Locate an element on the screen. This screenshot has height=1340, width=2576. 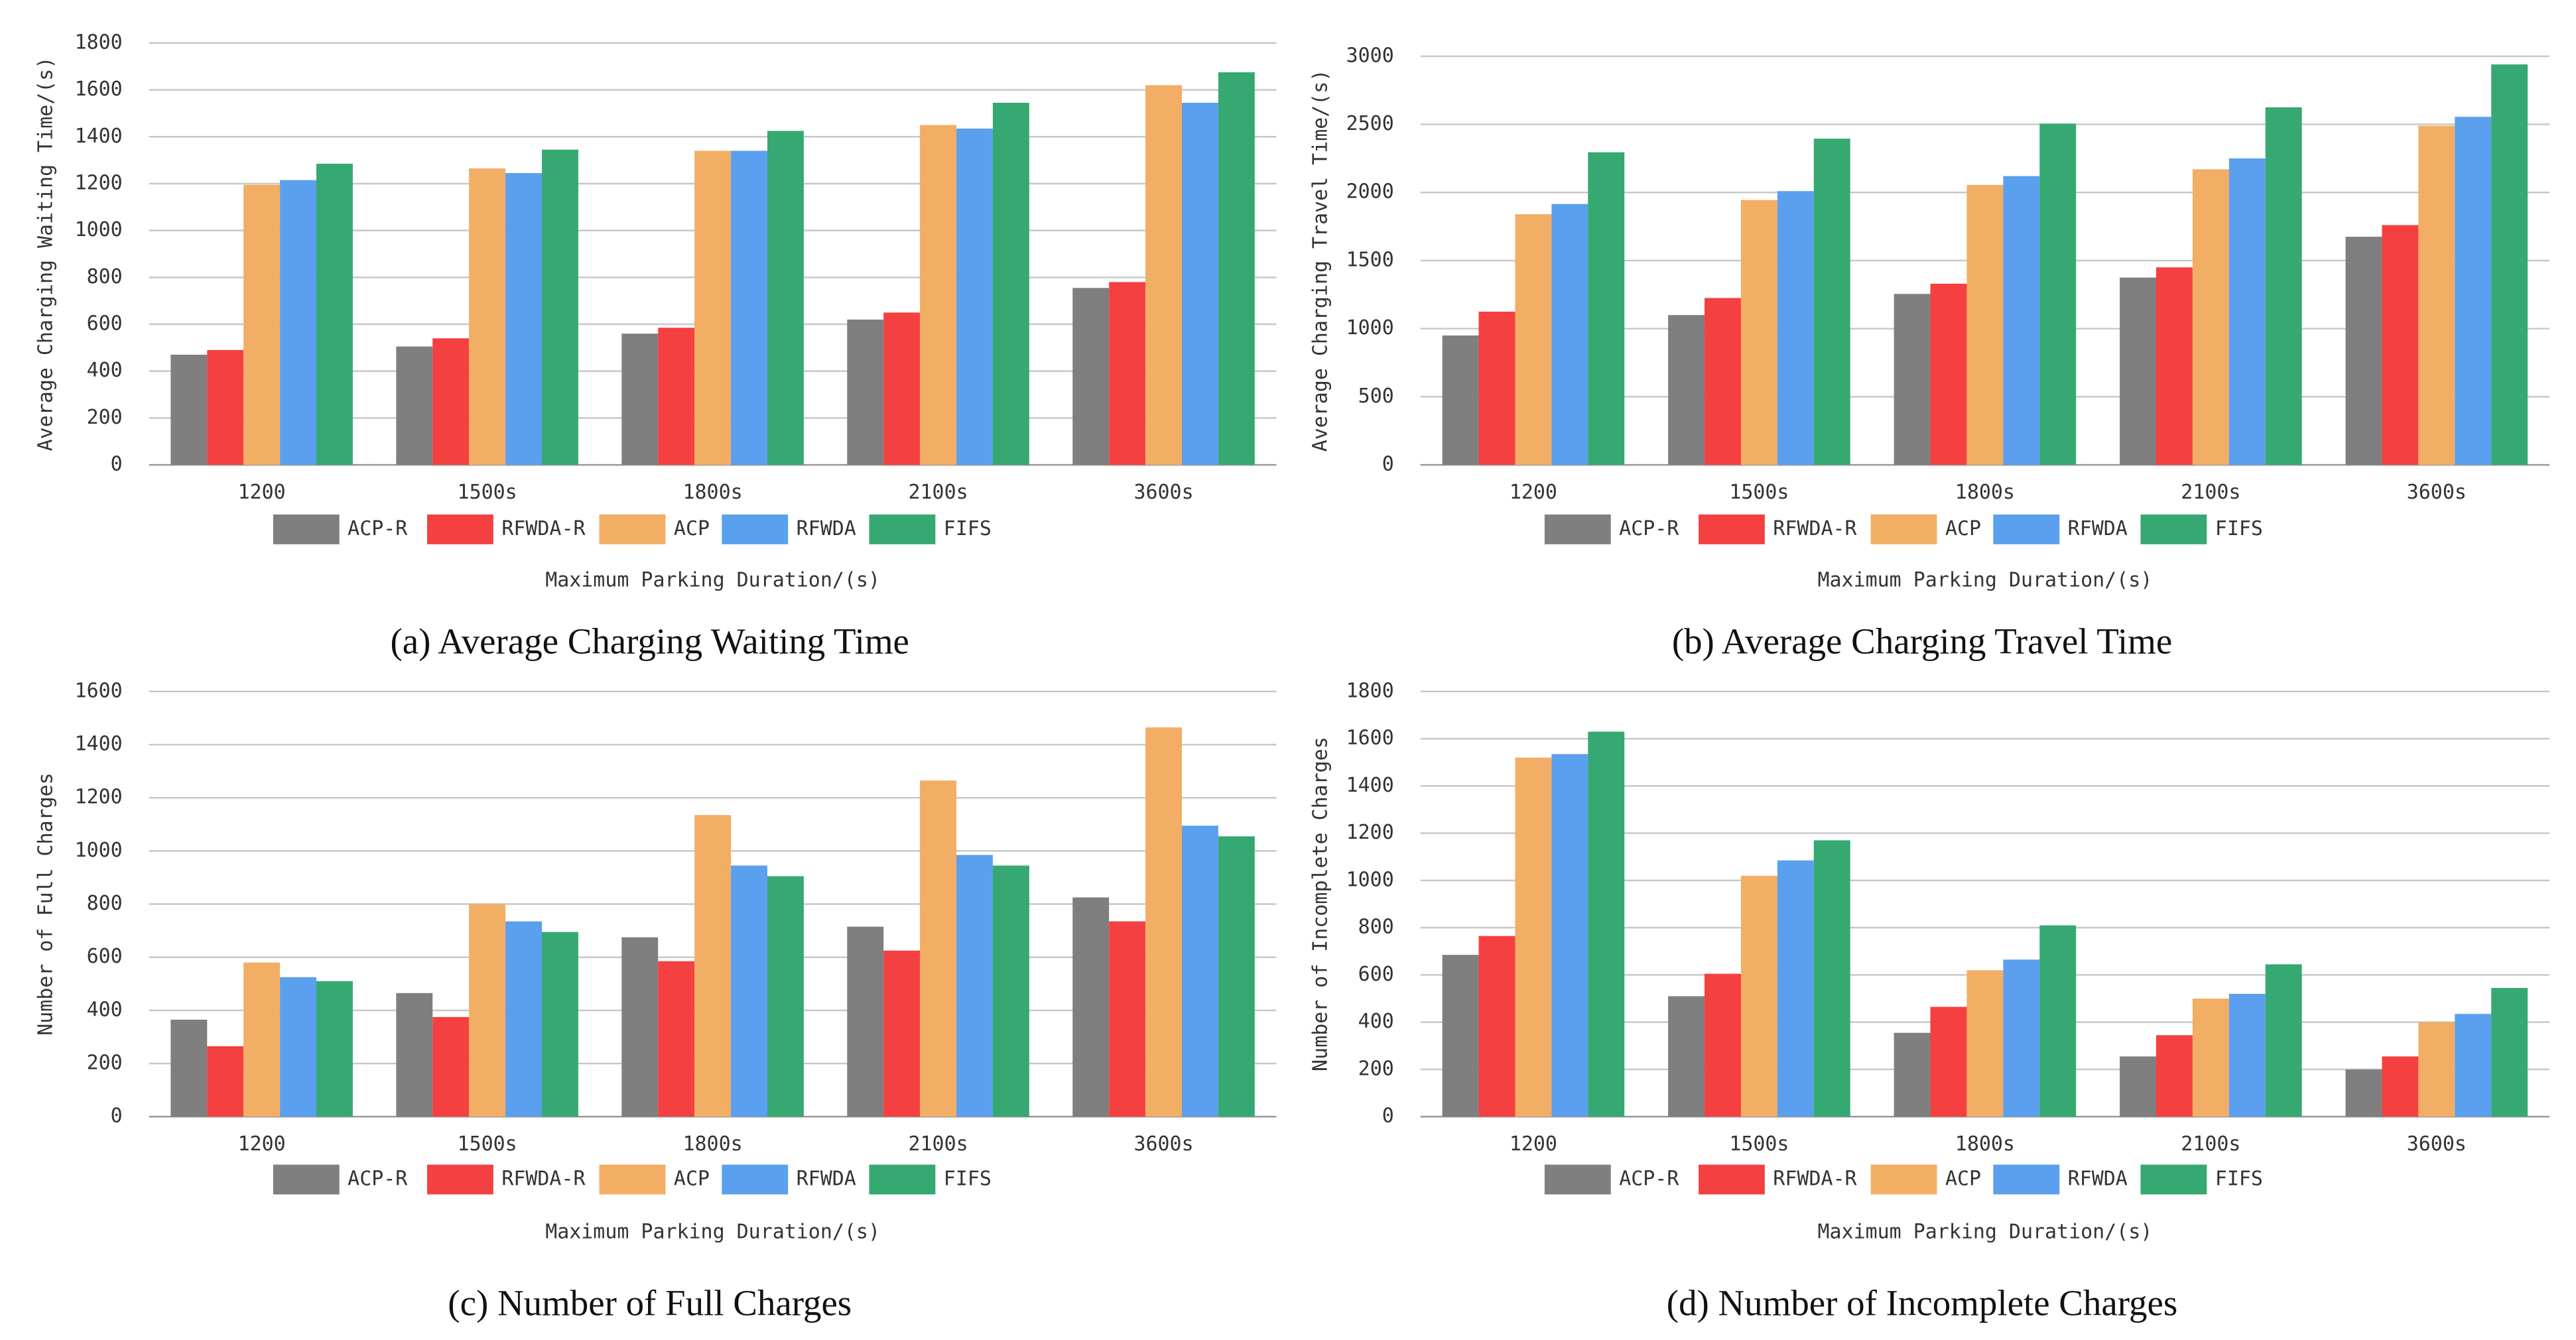
y-tick-label: 3000 is located at coordinates (1370, 55).